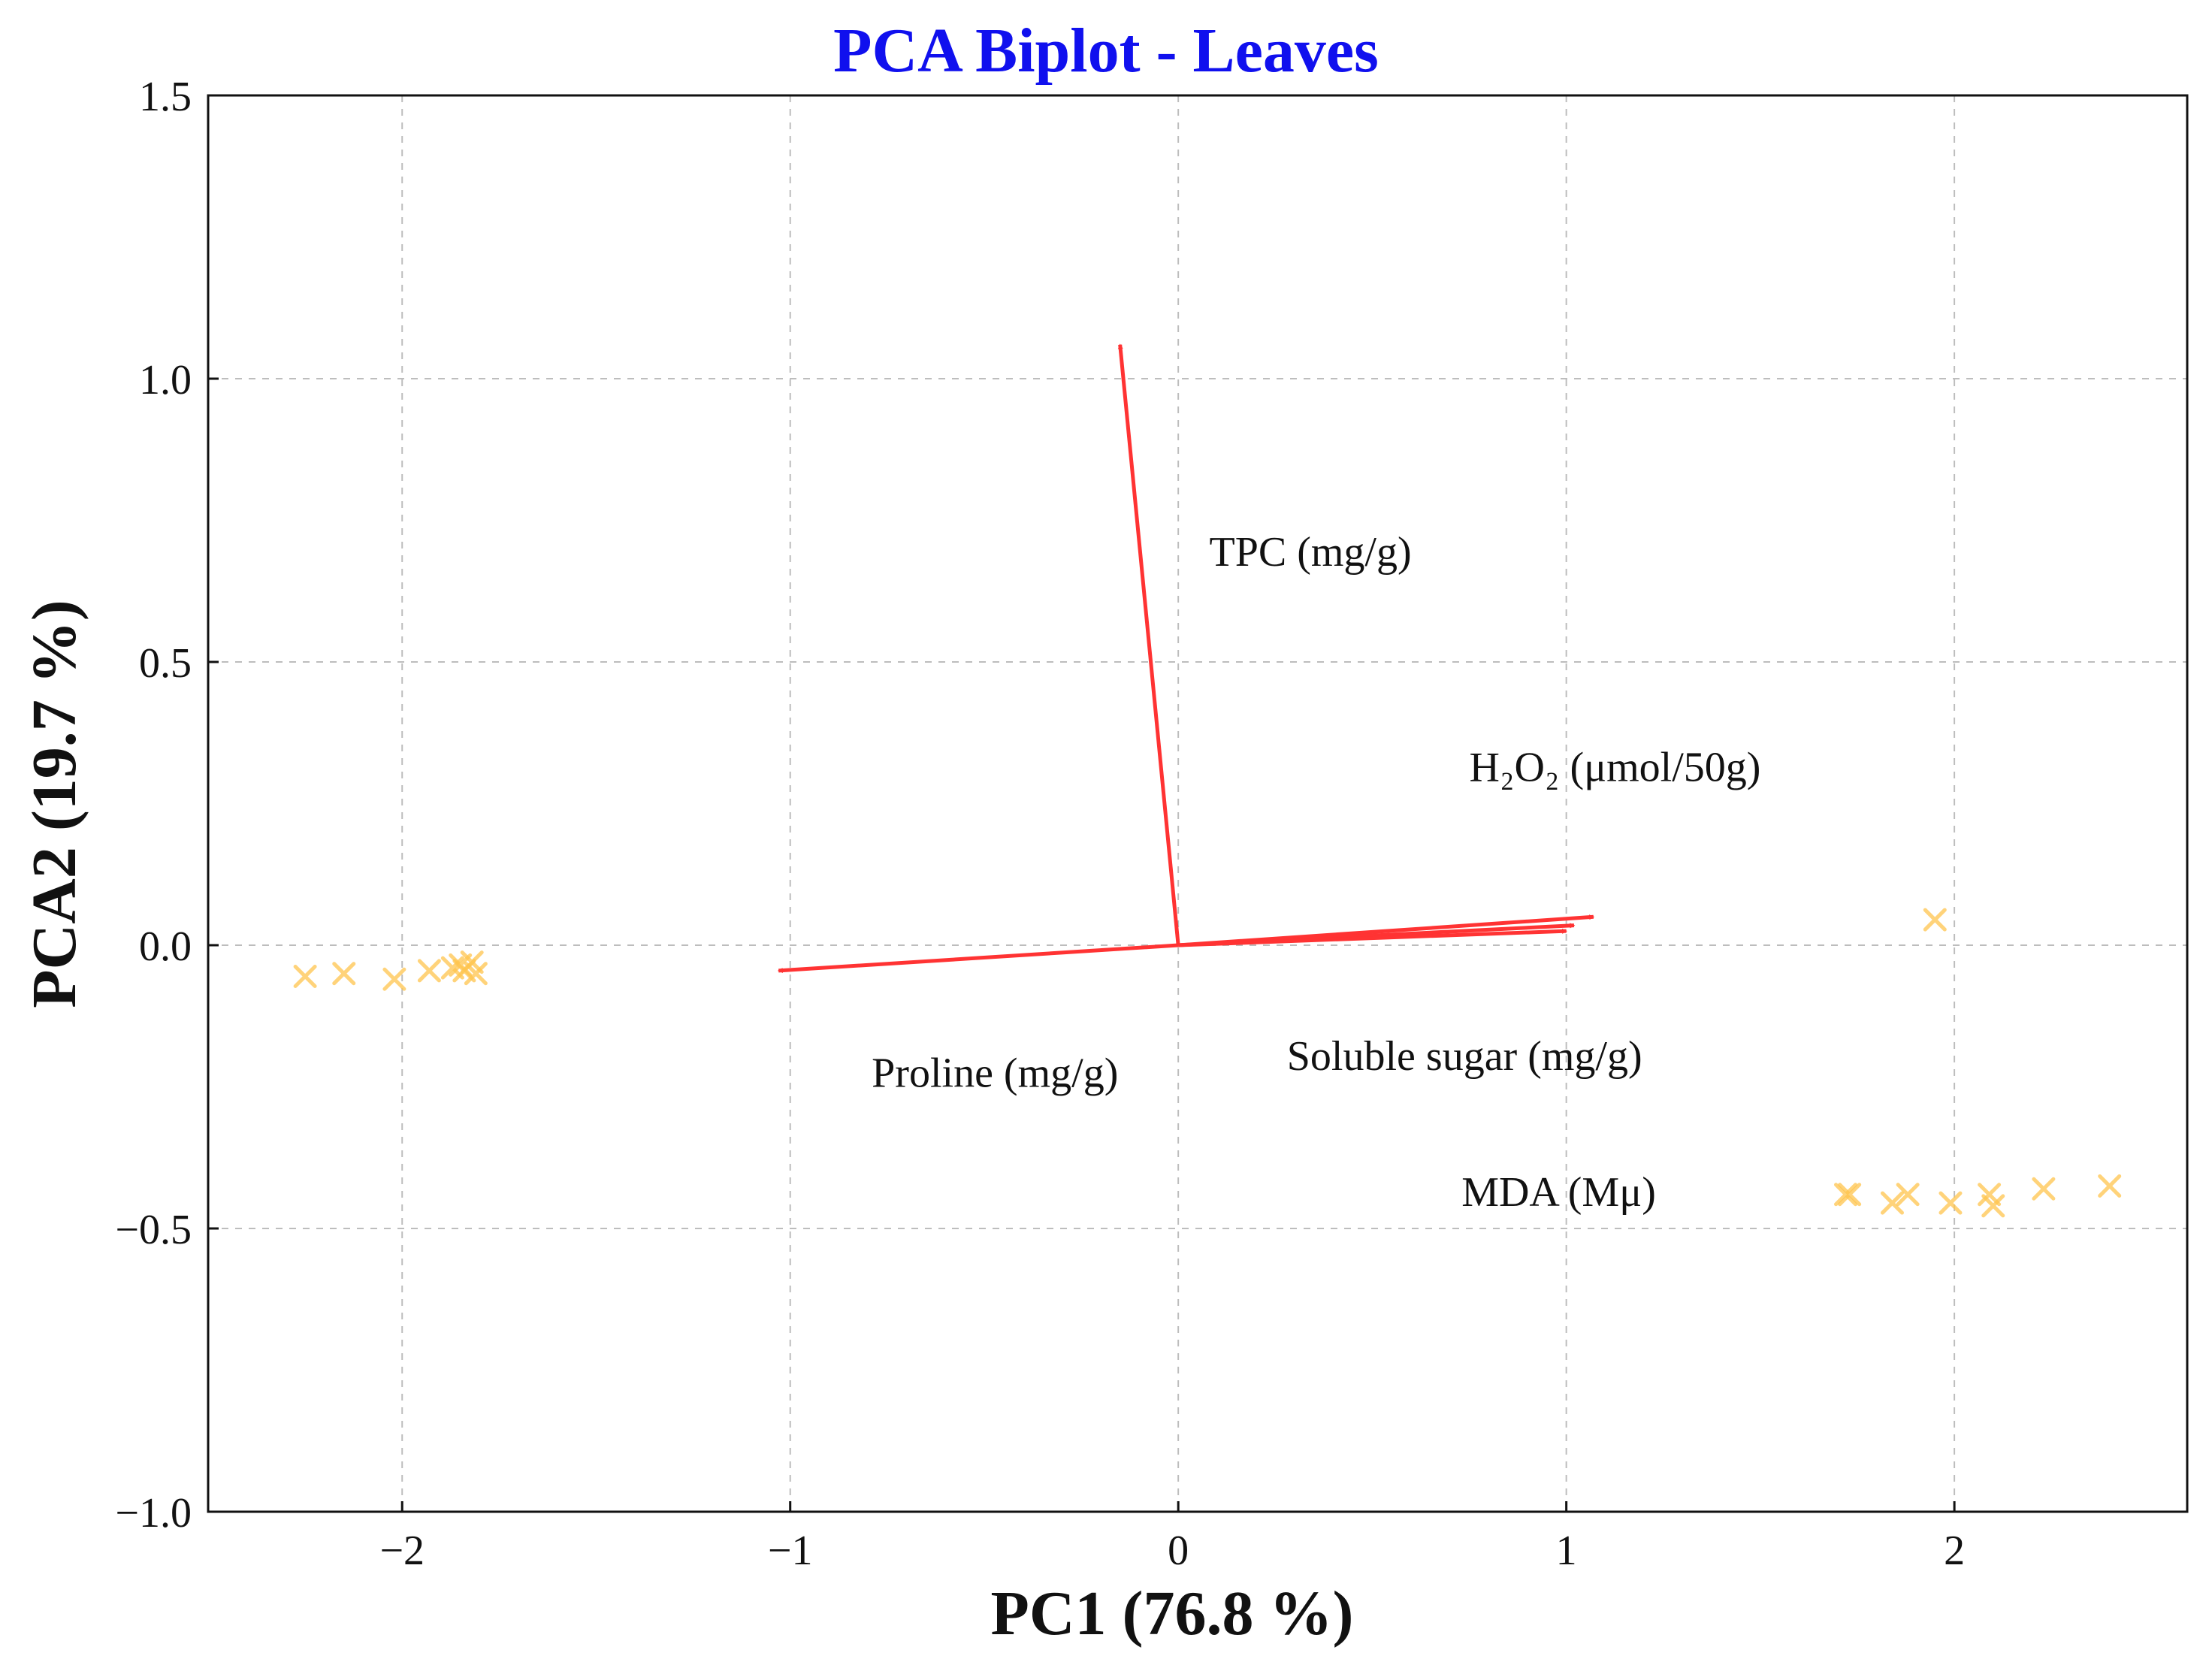  What do you see at coordinates (1954, 1551) in the screenshot?
I see `x-tick-label: 2` at bounding box center [1954, 1551].